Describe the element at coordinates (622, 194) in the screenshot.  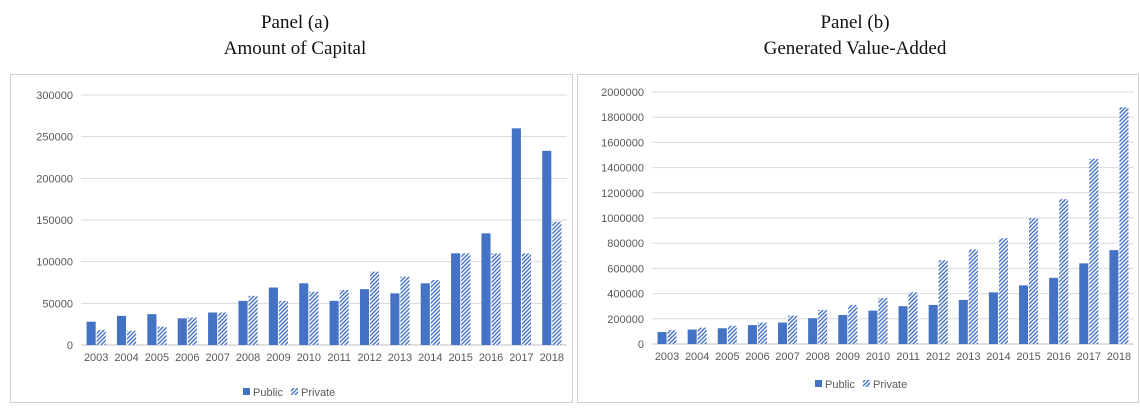
I see `y-tick-label: 1200000` at that location.